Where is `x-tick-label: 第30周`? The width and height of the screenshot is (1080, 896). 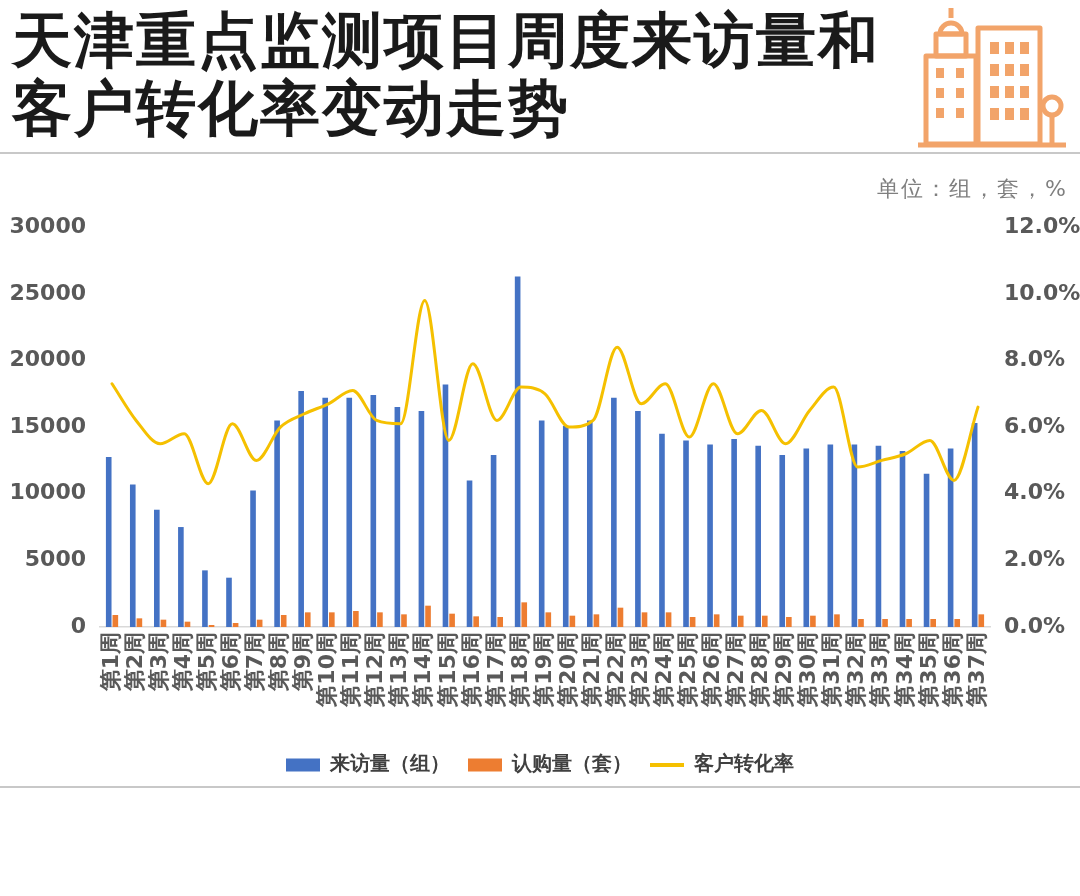
x-tick-label: 第30周 is located at coordinates (808, 670).